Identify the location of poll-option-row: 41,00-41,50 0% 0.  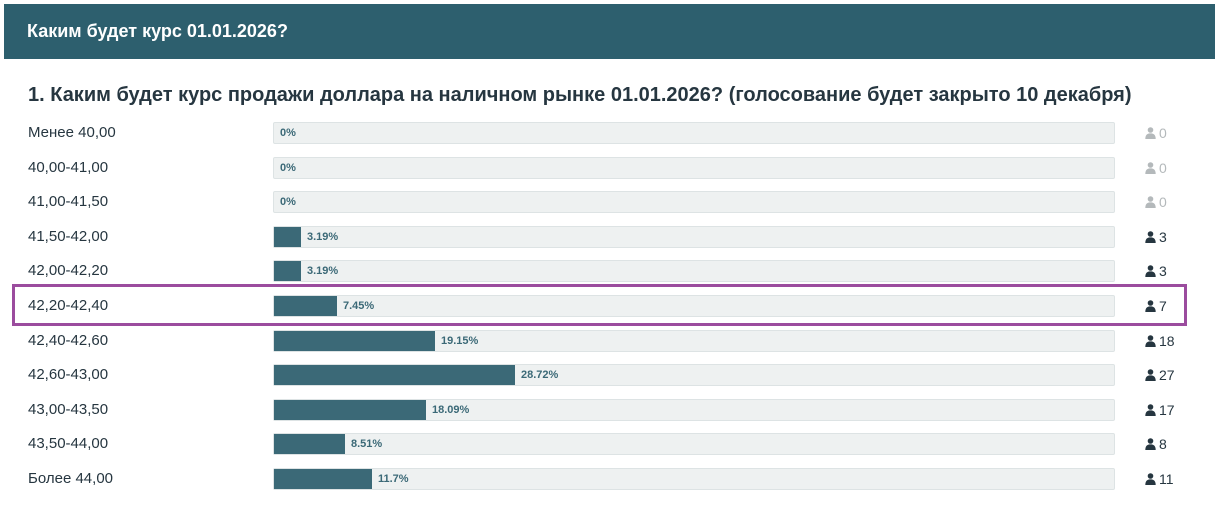
(607, 202).